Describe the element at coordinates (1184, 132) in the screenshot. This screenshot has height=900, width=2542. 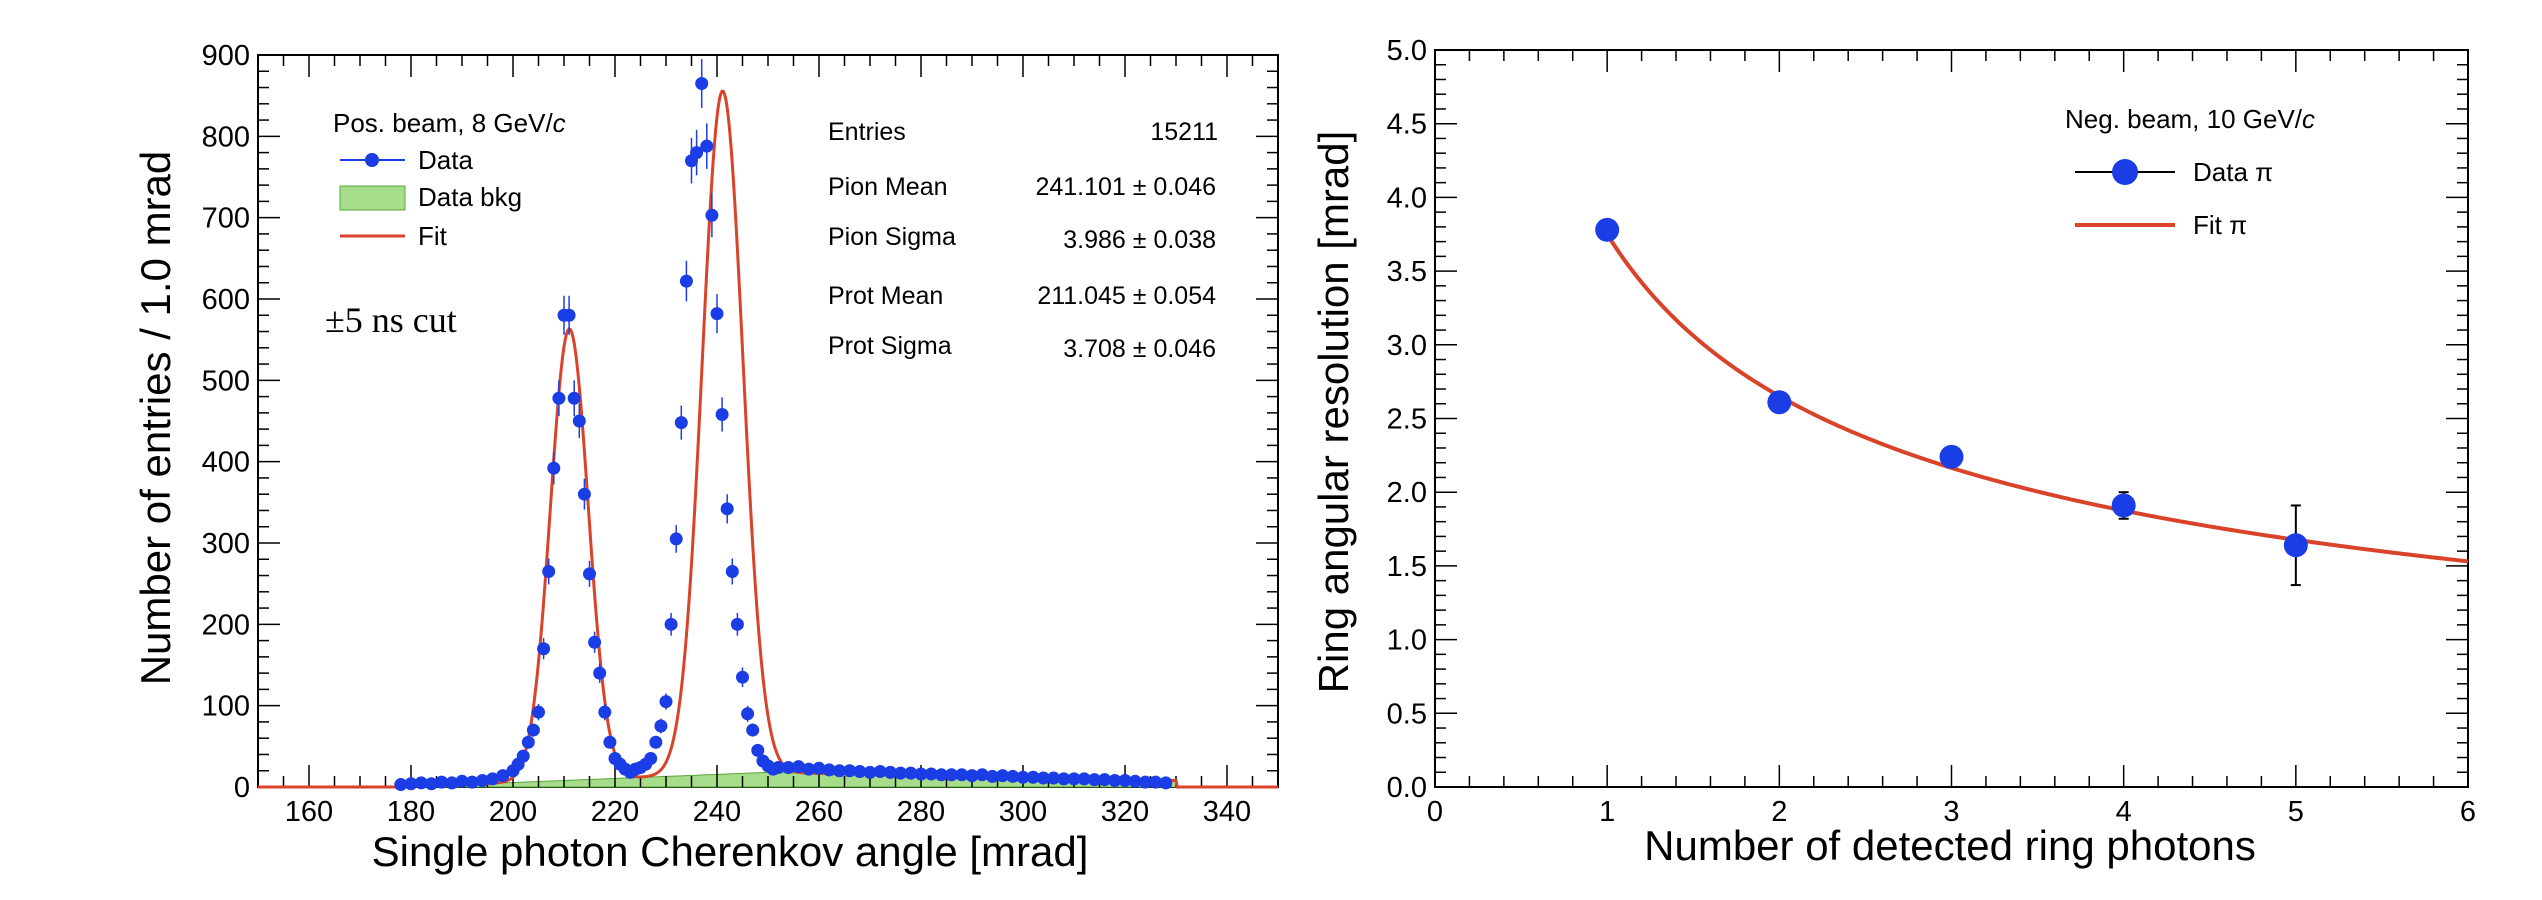
I see `stats-value-entries: 15211` at that location.